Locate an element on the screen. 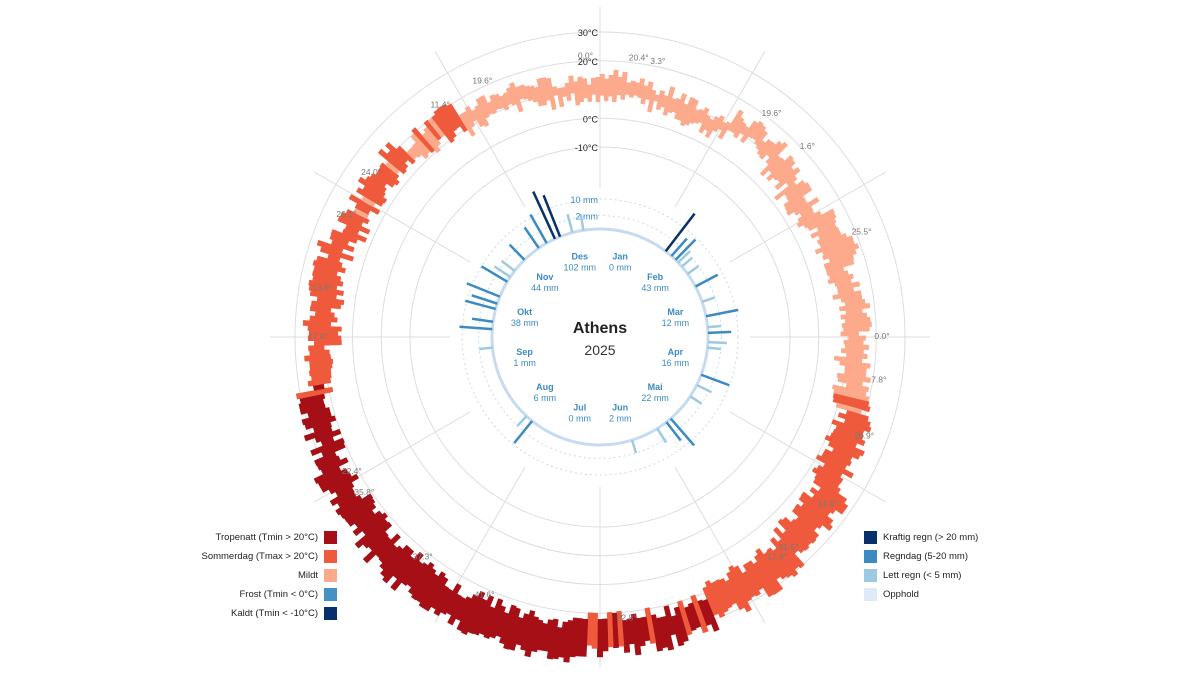  temp-tick-label: 0°C is located at coordinates (591, 119).